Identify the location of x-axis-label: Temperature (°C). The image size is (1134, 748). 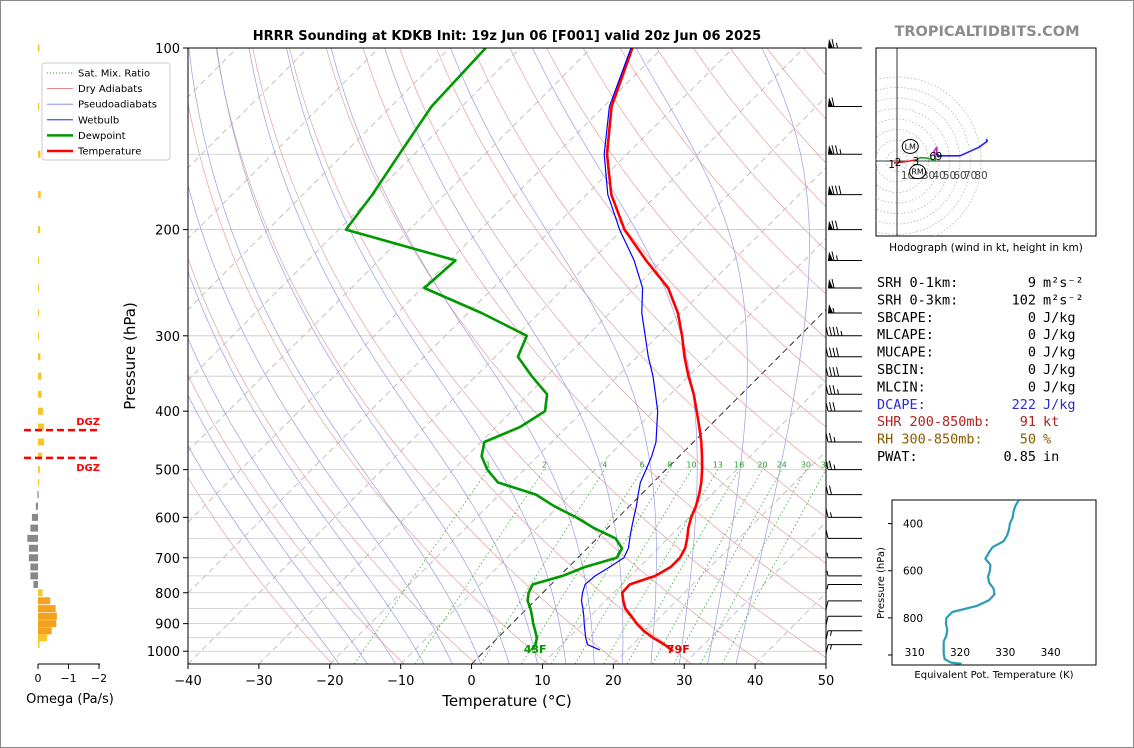
(506, 701).